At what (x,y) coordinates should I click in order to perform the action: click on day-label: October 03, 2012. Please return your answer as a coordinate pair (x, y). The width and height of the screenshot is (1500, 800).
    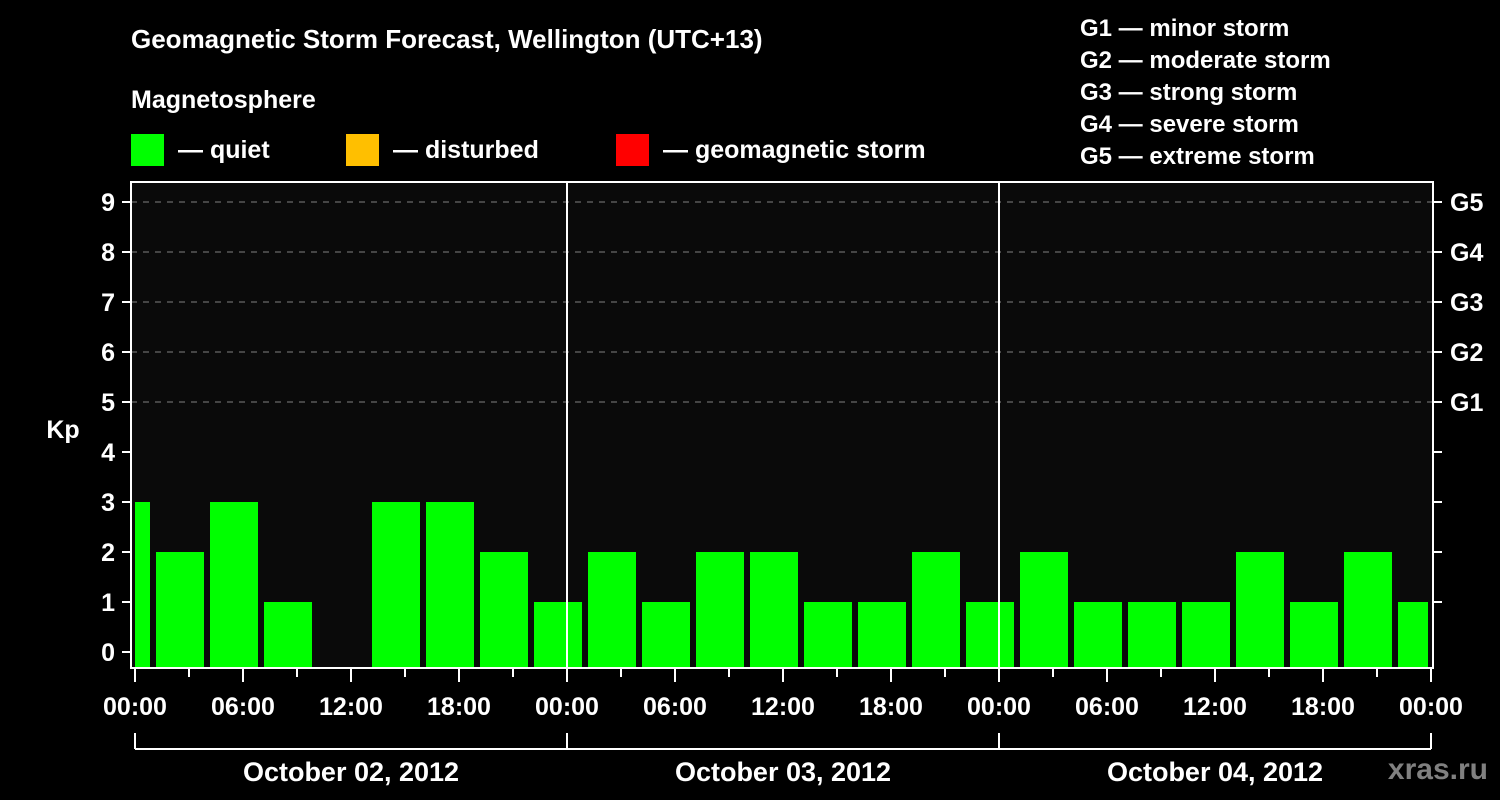
    Looking at the image, I should click on (783, 772).